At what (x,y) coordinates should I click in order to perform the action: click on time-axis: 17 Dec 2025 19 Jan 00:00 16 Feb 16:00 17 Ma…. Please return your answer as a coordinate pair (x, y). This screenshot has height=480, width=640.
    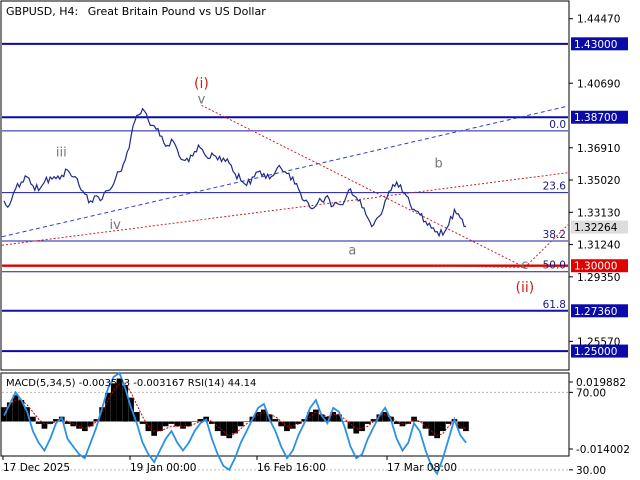
    Looking at the image, I should click on (229, 465).